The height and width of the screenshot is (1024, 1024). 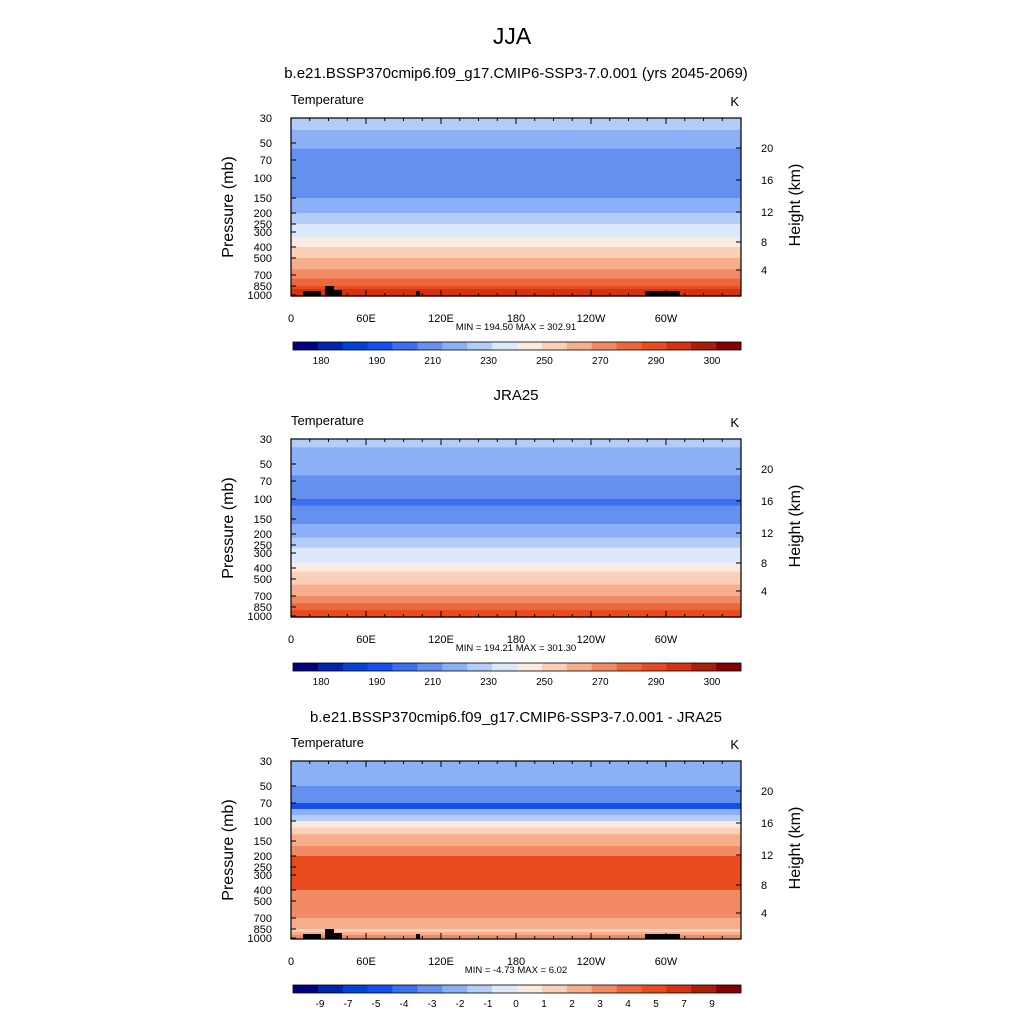 What do you see at coordinates (600, 1004) in the screenshot?
I see `colorbar-label: 3` at bounding box center [600, 1004].